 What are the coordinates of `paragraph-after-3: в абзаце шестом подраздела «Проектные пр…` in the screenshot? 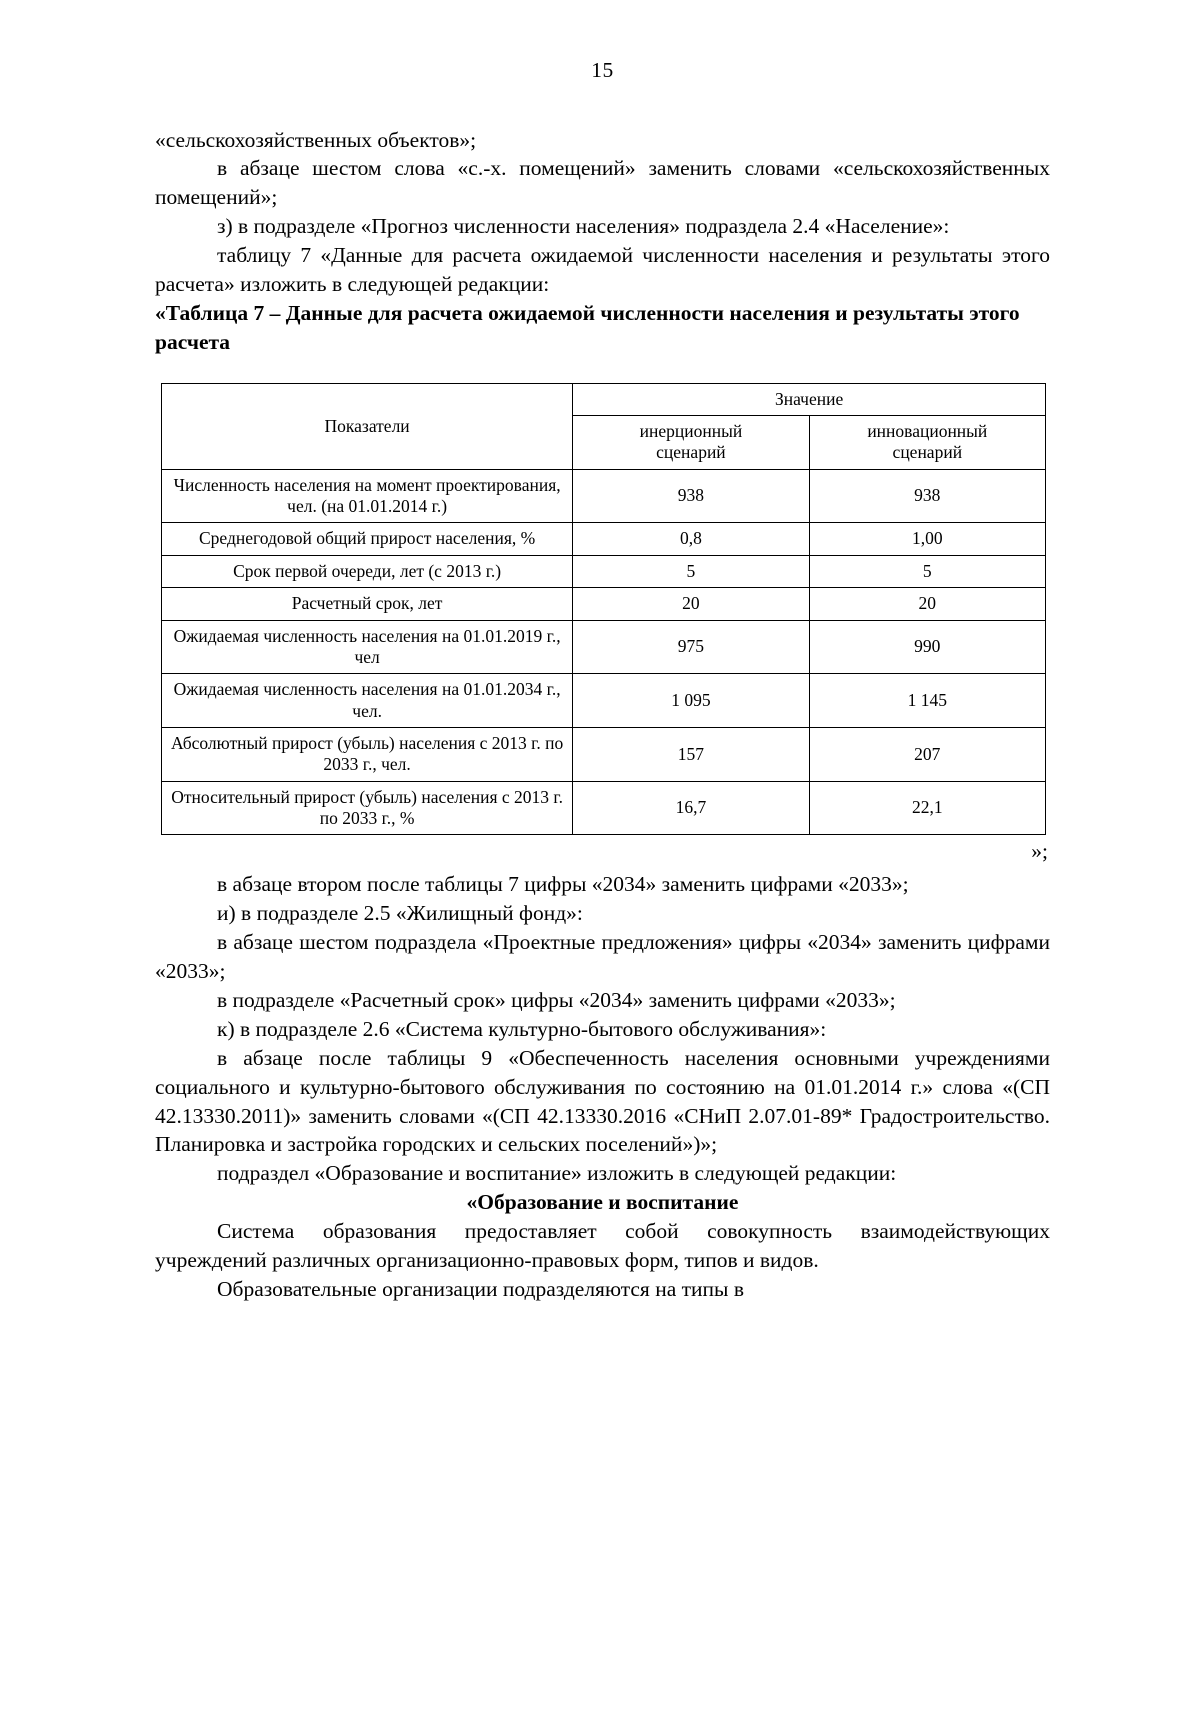 It's located at (602, 956).